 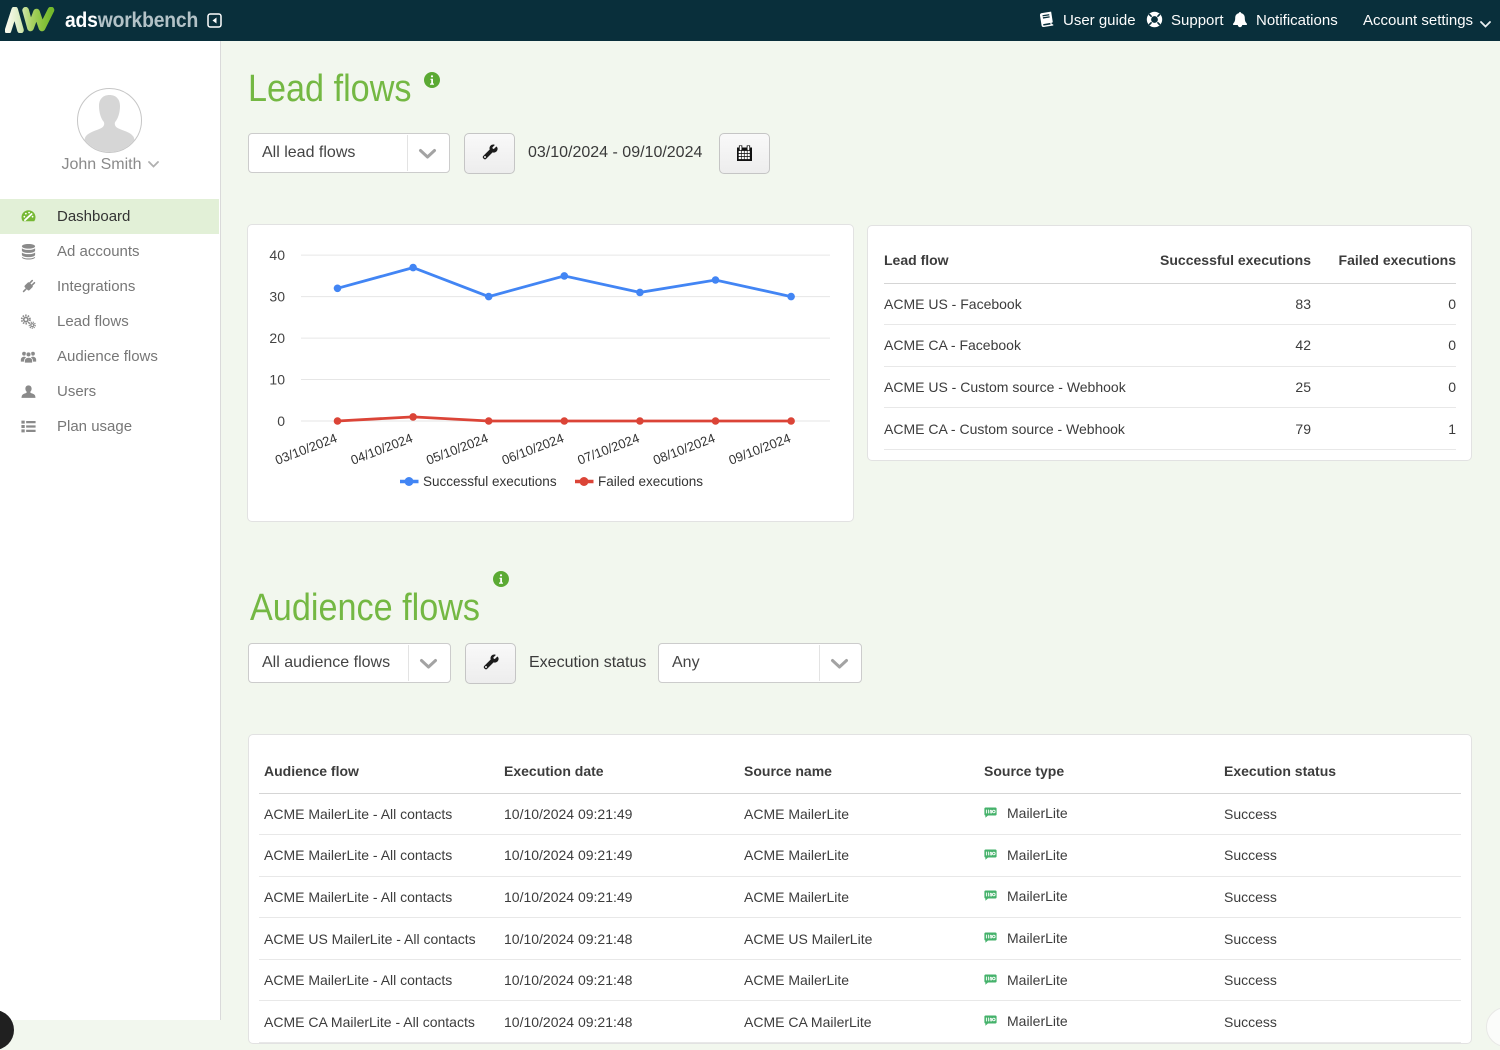 I want to click on svg-text: 03/10/2024, so click(x=306, y=448).